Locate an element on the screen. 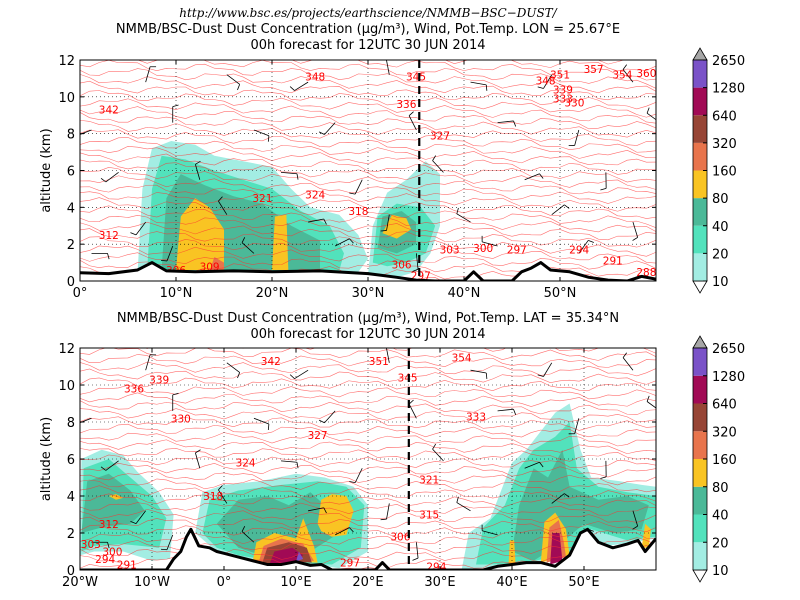 The width and height of the screenshot is (800, 600). x-tick-label: 10°N is located at coordinates (176, 293).